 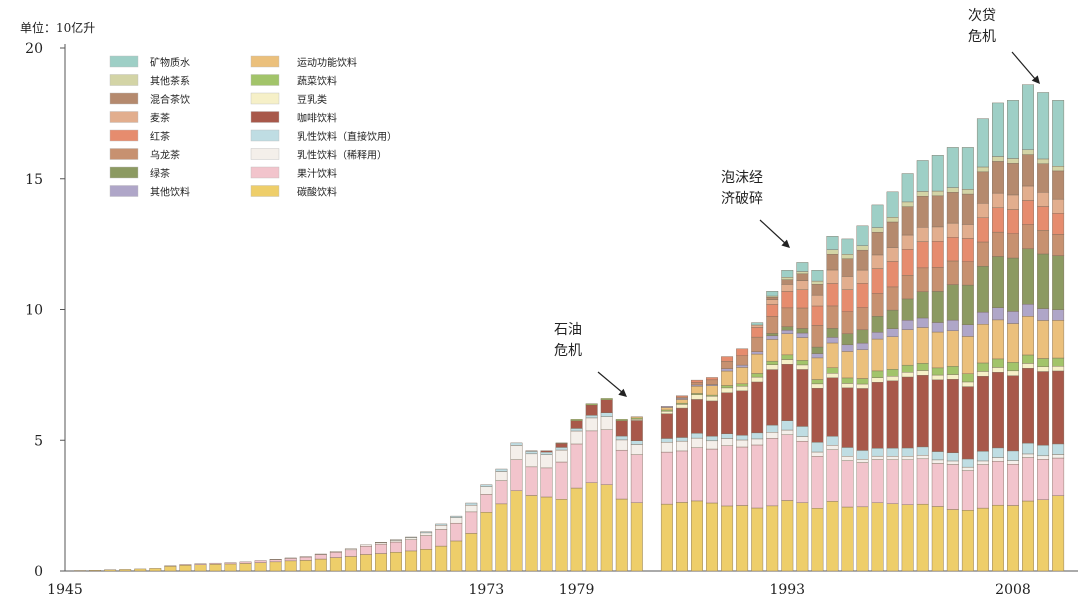 What do you see at coordinates (215, 567) in the screenshot?
I see `bar-1955` at bounding box center [215, 567].